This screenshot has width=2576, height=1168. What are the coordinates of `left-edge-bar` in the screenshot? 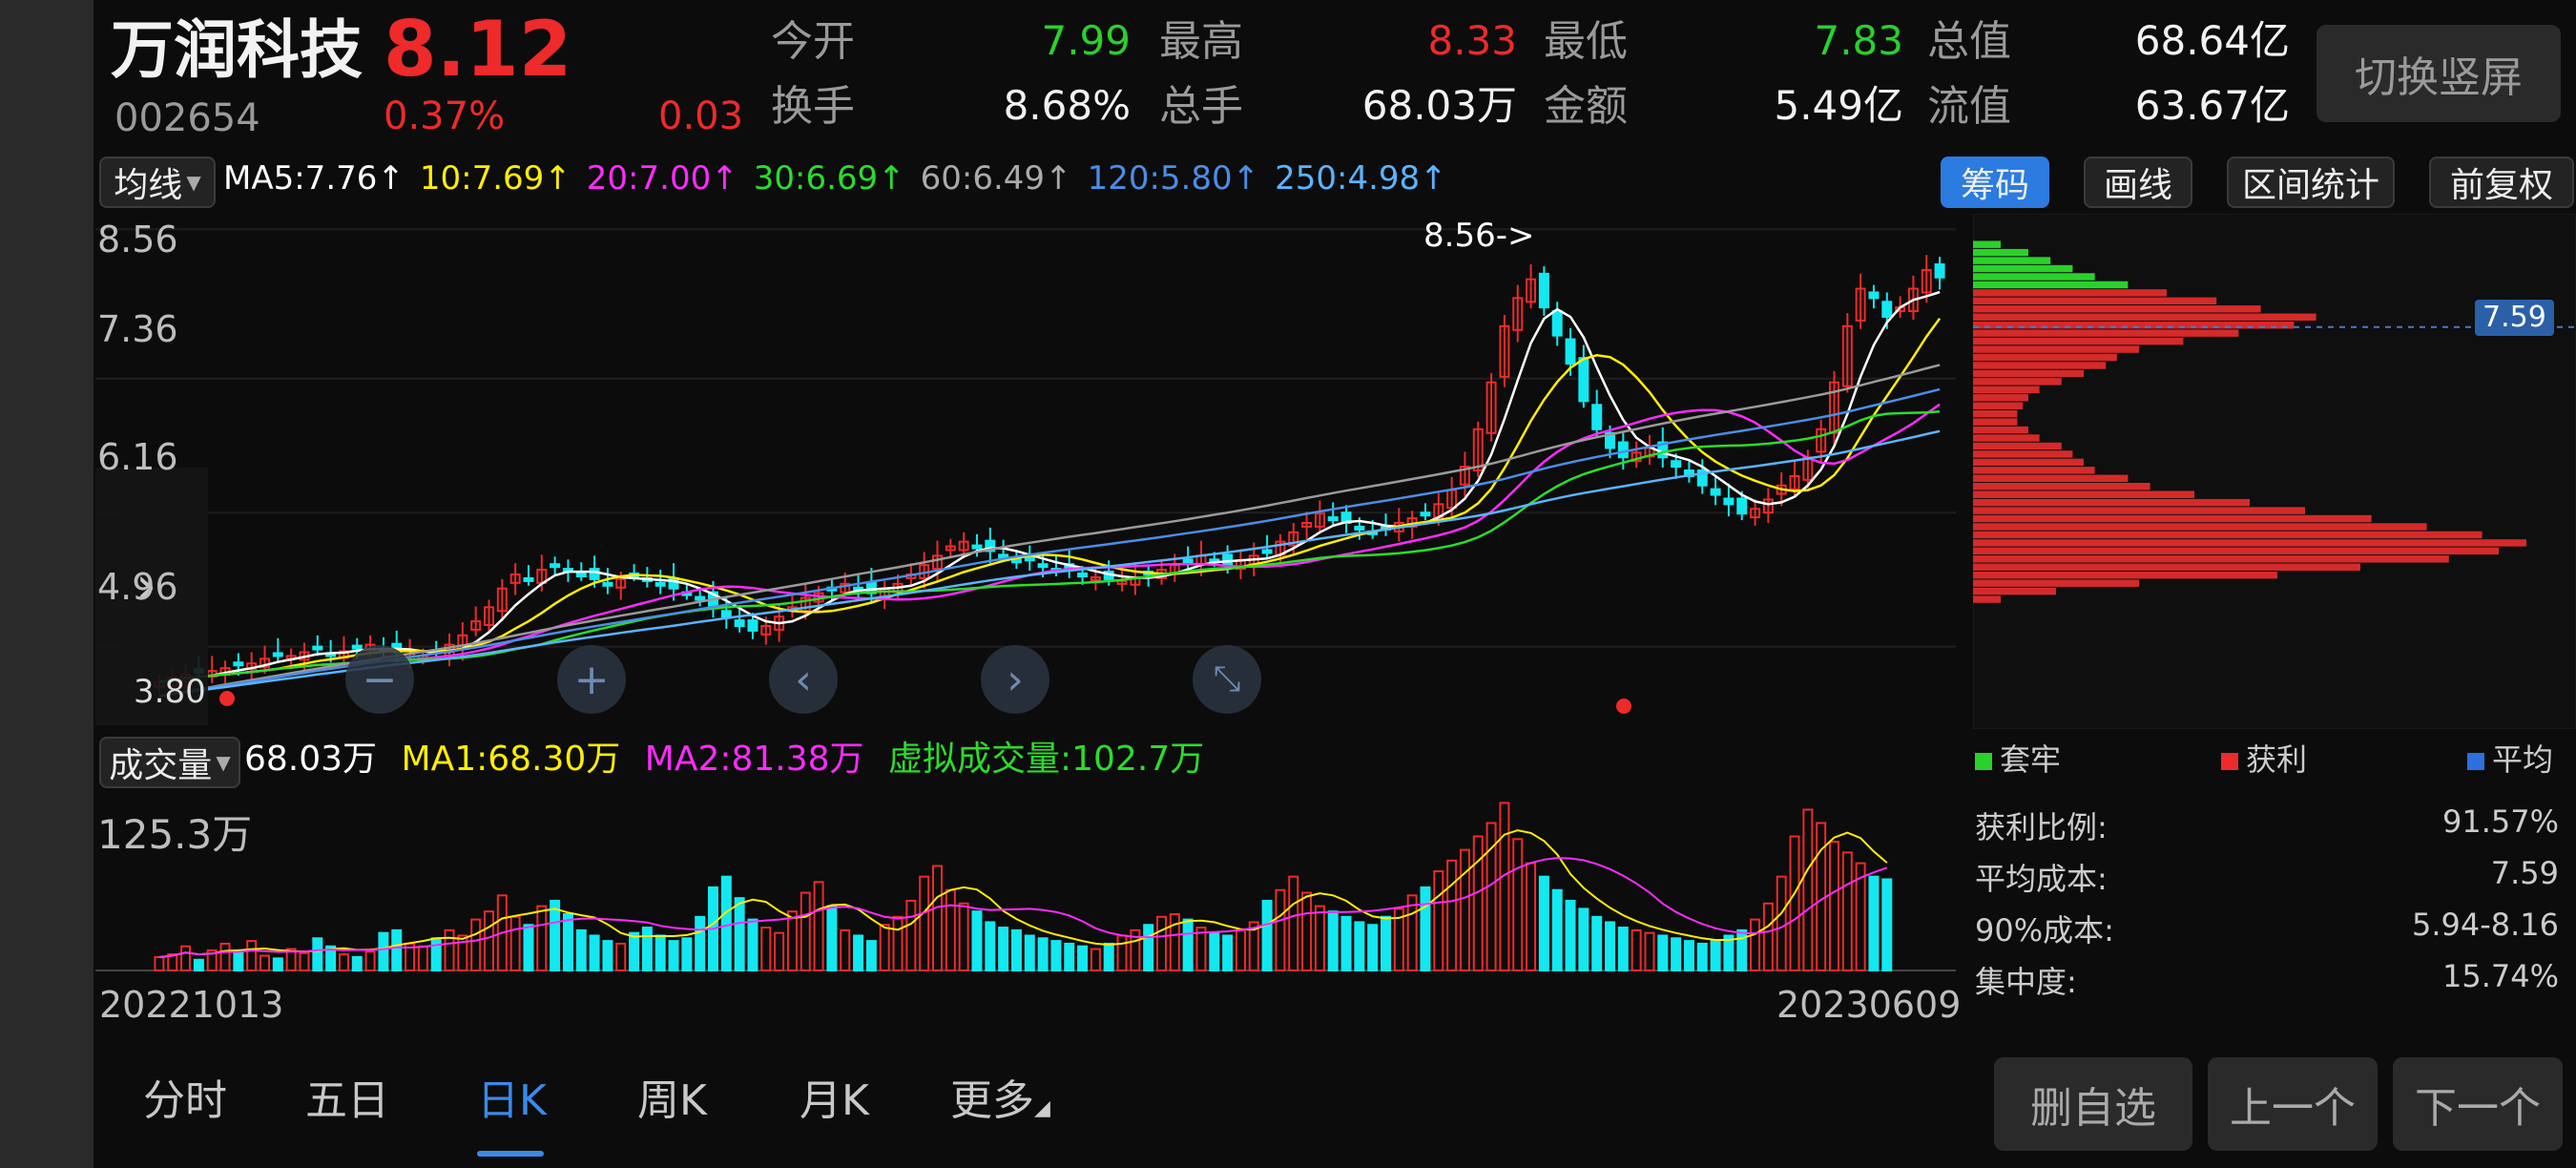 It's located at (46, 584).